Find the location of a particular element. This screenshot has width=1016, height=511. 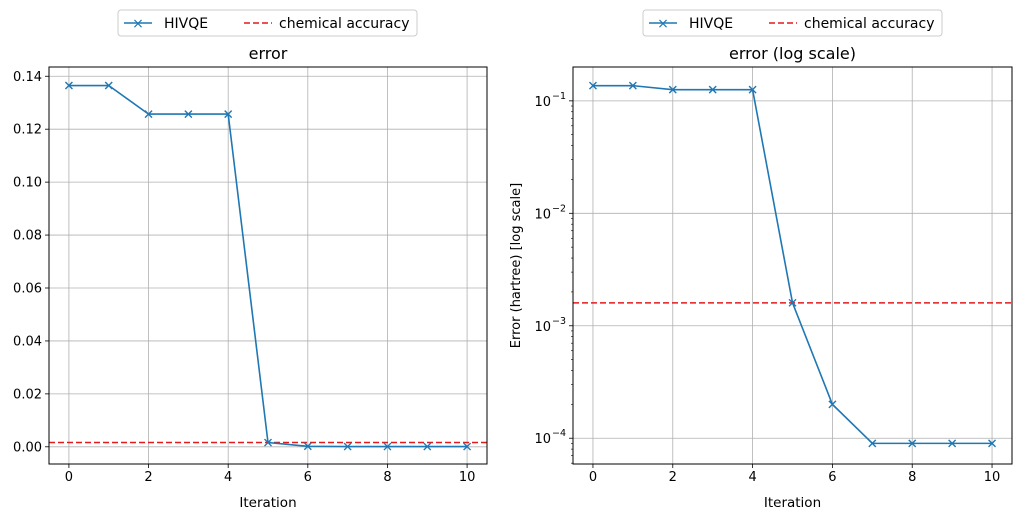

y-axis-label: Error (hartree) [log scale] is located at coordinates (516, 265).